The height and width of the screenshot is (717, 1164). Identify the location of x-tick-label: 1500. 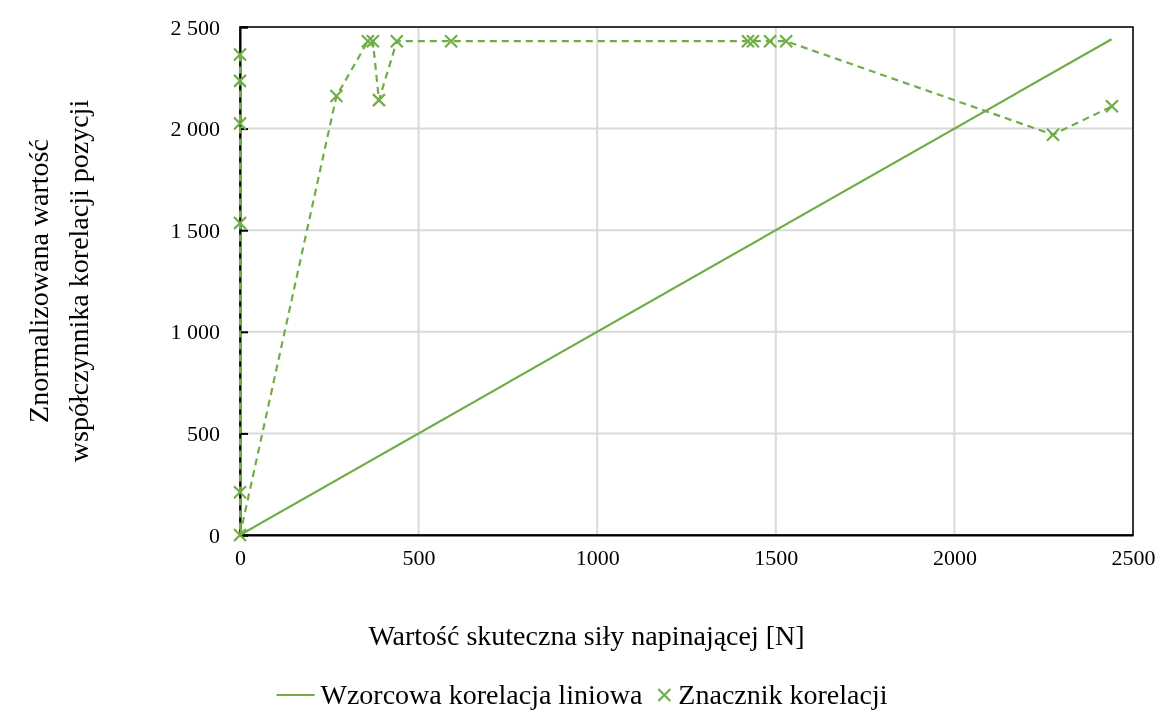
(776, 557).